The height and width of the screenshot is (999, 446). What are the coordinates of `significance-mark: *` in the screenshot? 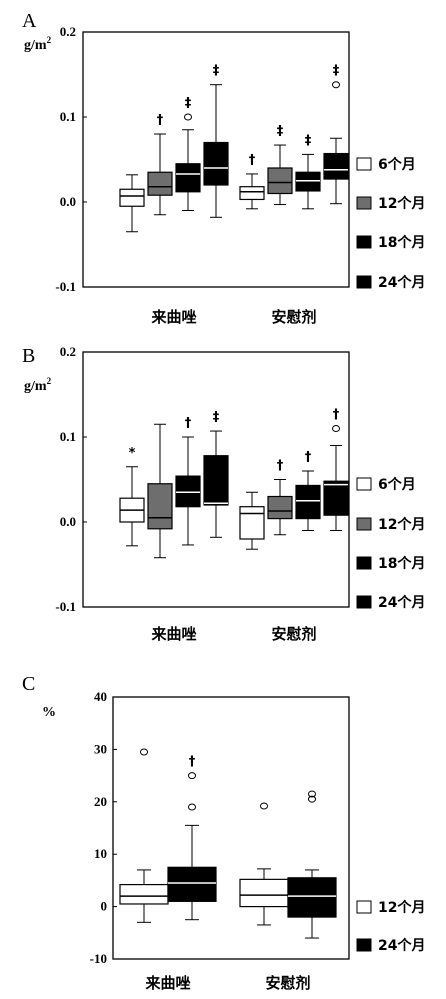 It's located at (132, 453).